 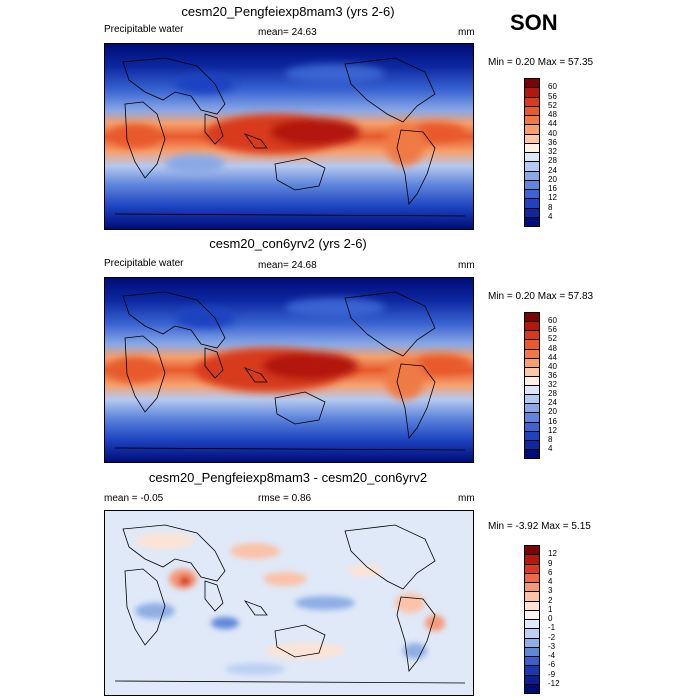 What do you see at coordinates (550, 572) in the screenshot?
I see `colorbar-level-label: 6` at bounding box center [550, 572].